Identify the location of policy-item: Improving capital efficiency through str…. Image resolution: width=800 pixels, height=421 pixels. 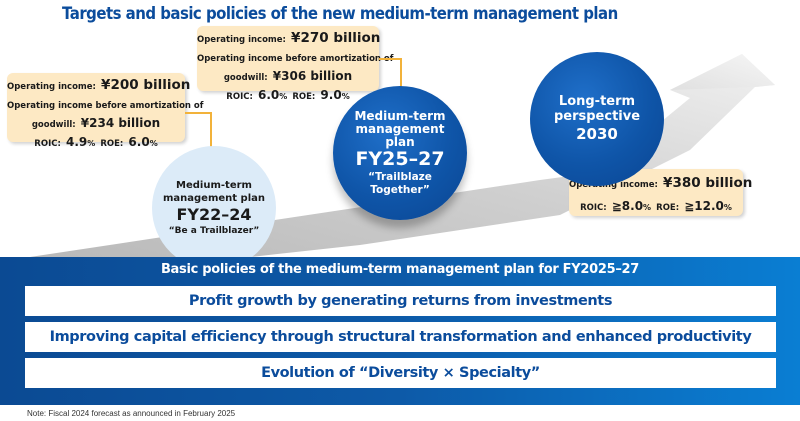
(400, 337).